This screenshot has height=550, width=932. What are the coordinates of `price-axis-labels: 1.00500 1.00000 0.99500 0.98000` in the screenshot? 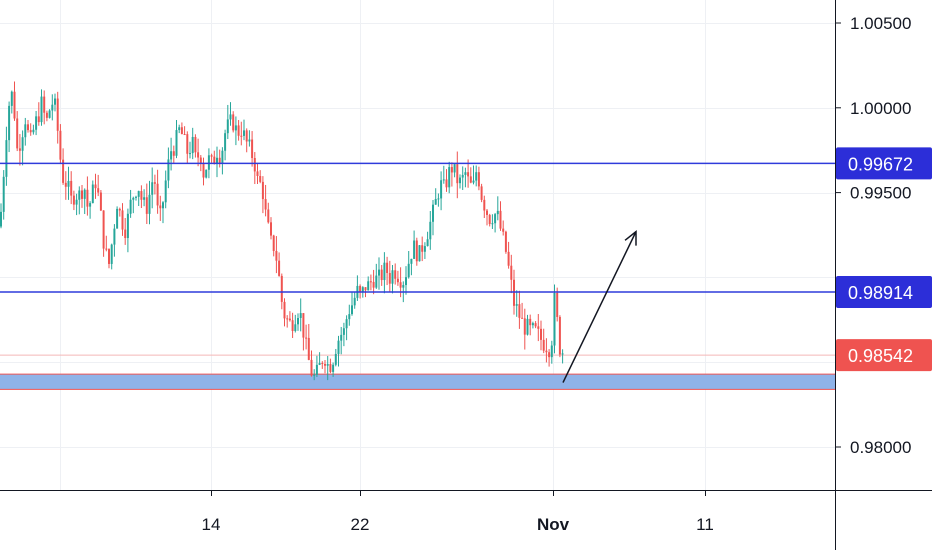 It's located at (880, 235).